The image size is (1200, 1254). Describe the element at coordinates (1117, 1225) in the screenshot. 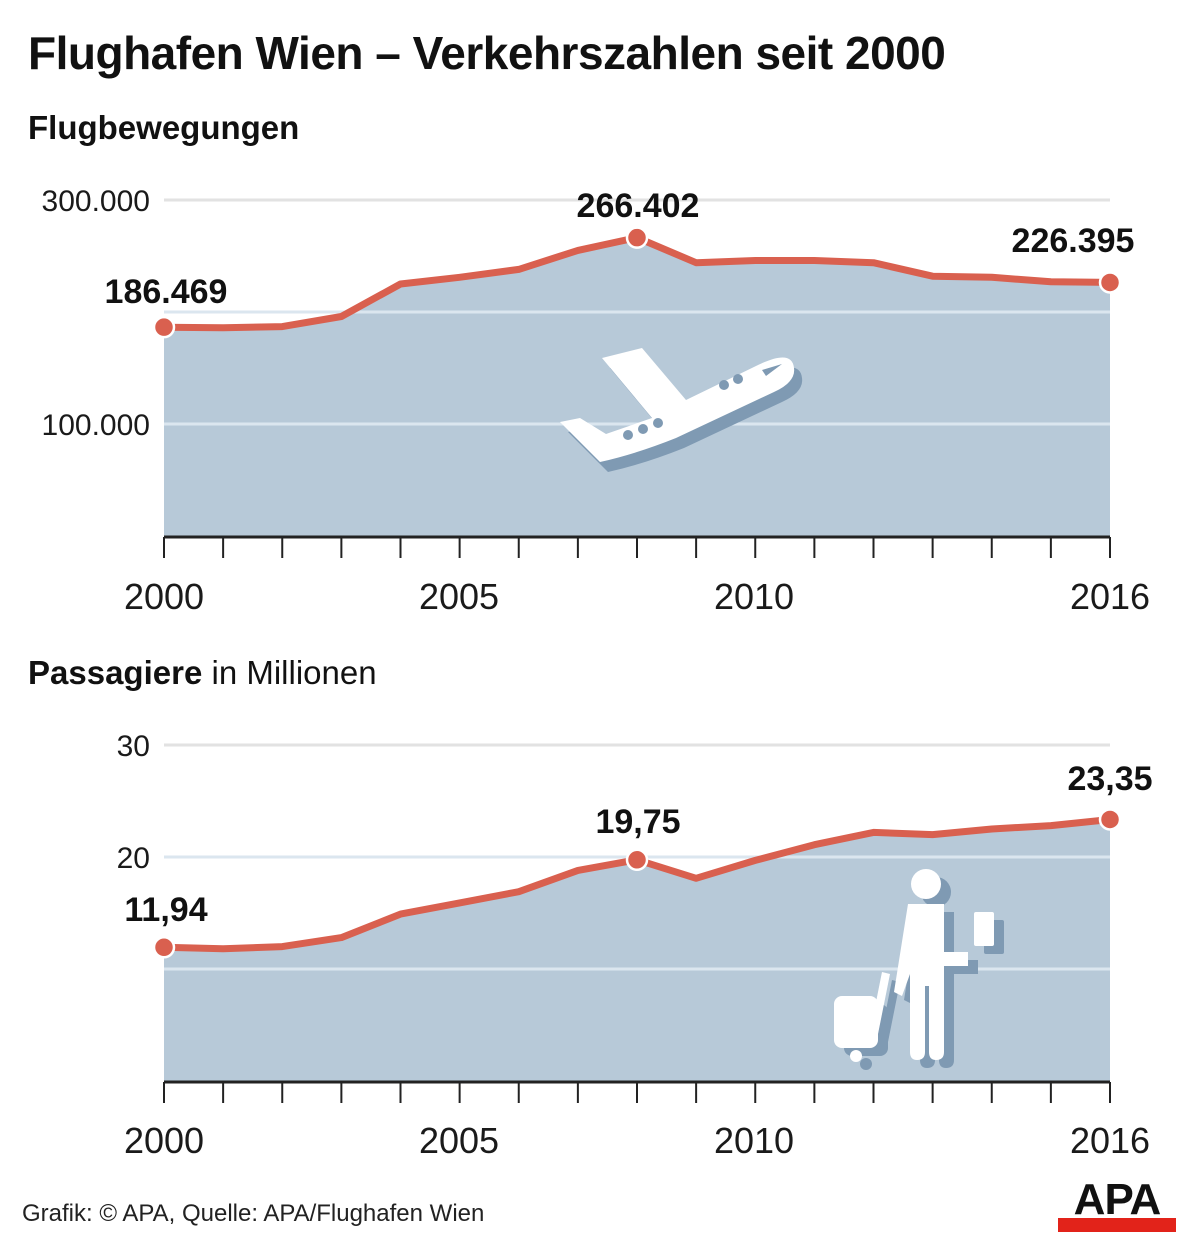

I see `apa-logo-bar` at that location.